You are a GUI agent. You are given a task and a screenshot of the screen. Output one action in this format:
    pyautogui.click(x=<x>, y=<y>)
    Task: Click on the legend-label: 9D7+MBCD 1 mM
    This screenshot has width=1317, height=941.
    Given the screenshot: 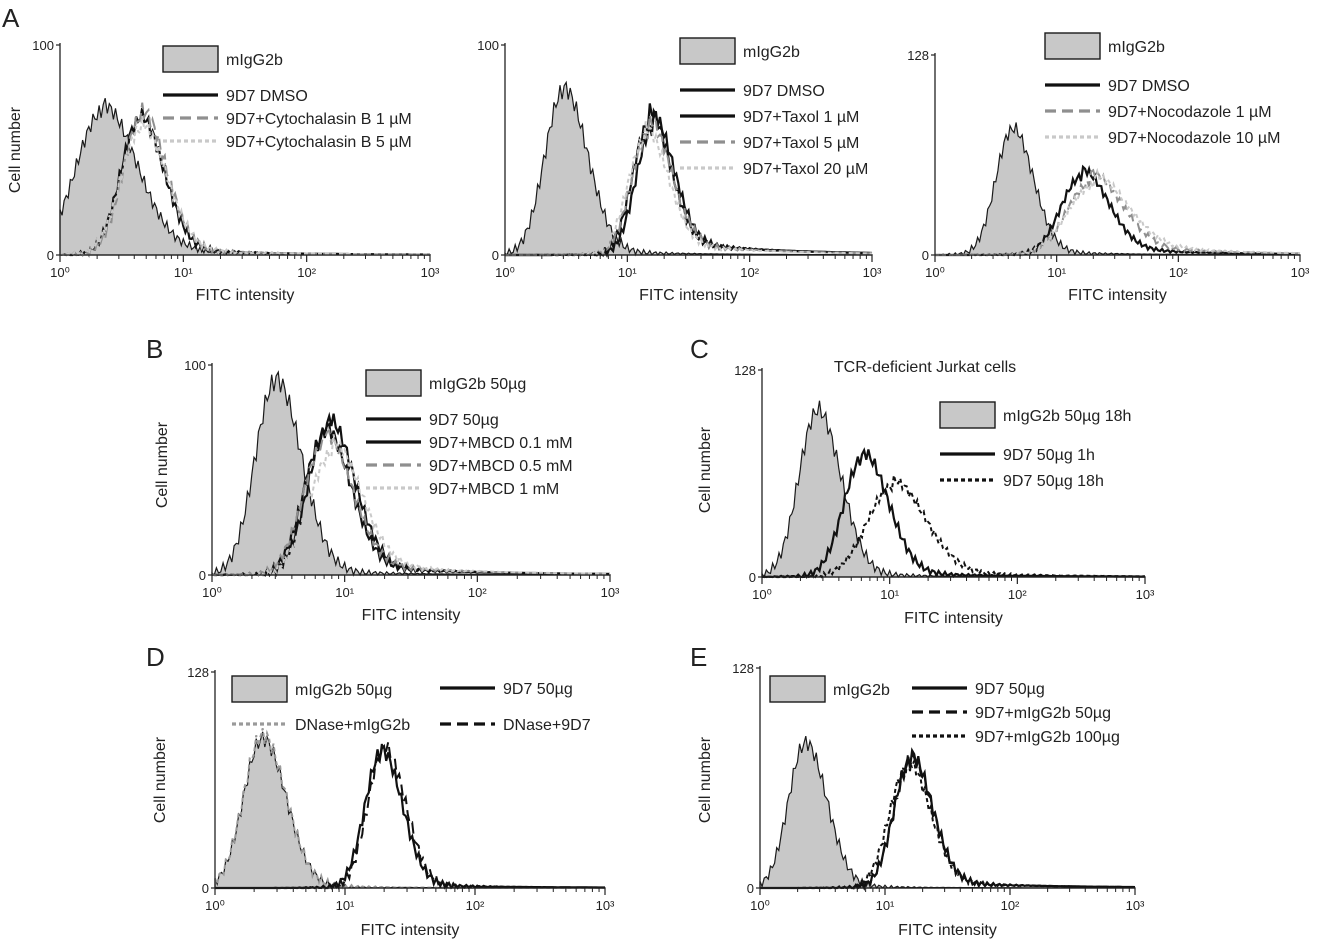 What is the action you would take?
    pyautogui.click(x=494, y=489)
    